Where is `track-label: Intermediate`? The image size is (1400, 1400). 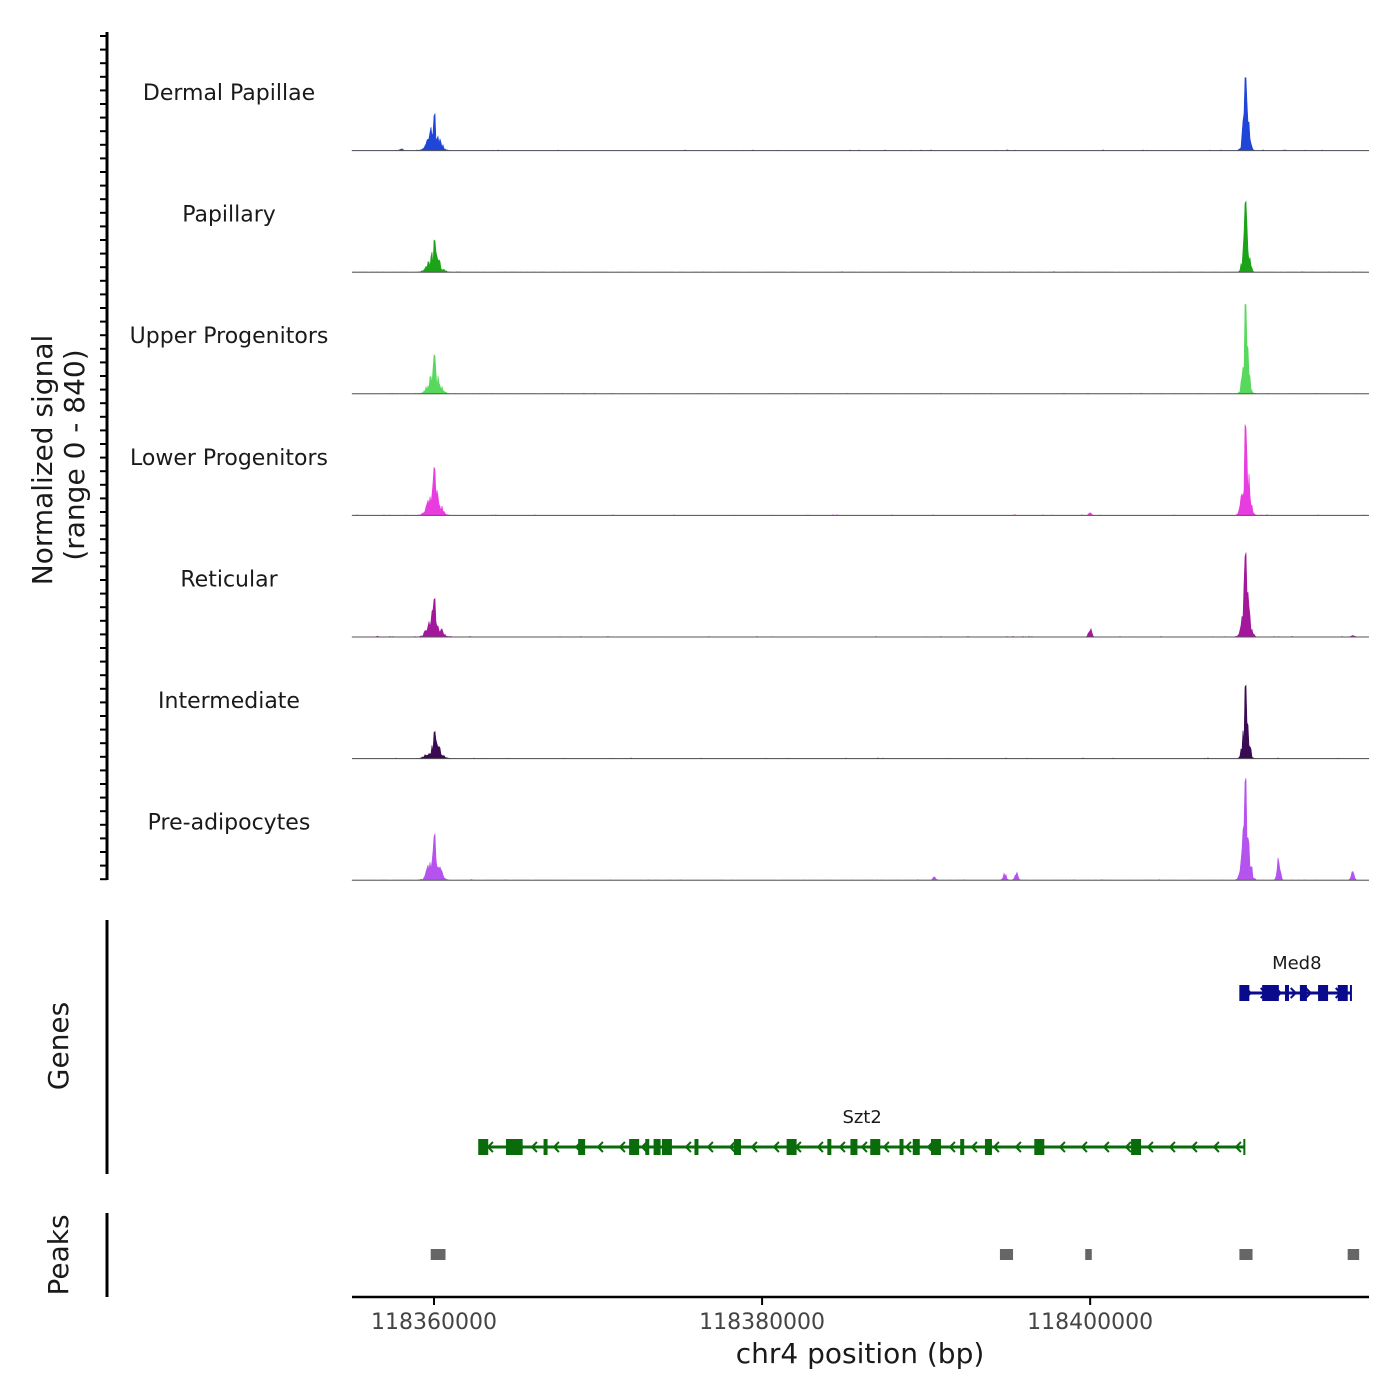 track-label: Intermediate is located at coordinates (229, 701).